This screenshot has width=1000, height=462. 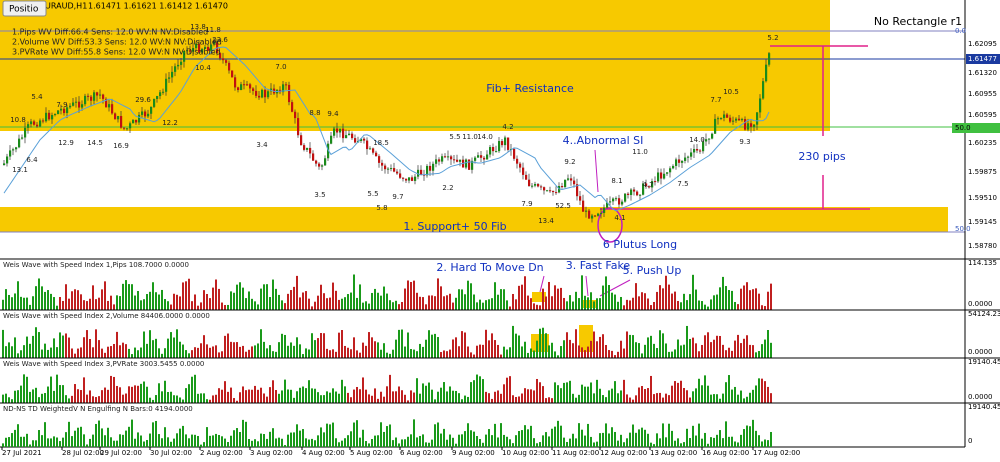 What do you see at coordinates (640, 152) in the screenshot?
I see `wave-label: 11.0` at bounding box center [640, 152].